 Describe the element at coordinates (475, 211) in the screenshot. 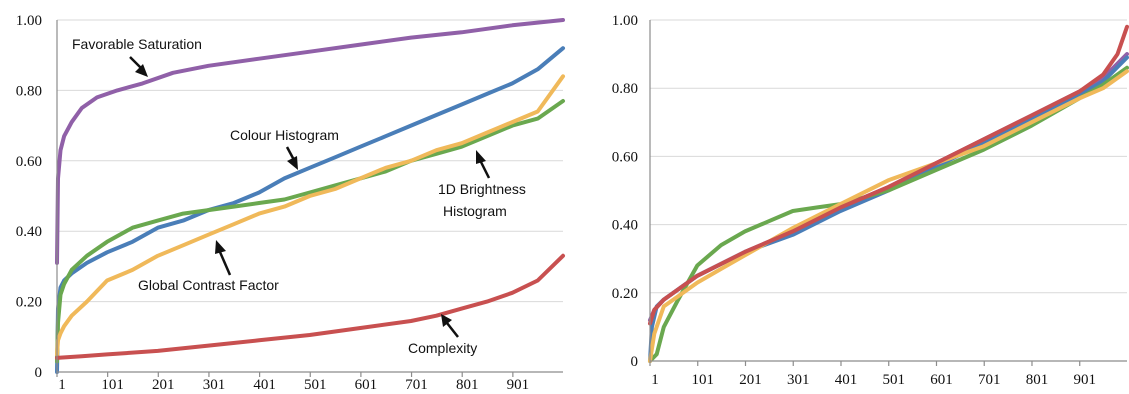

I see `annotation-histogram: Histogram` at that location.